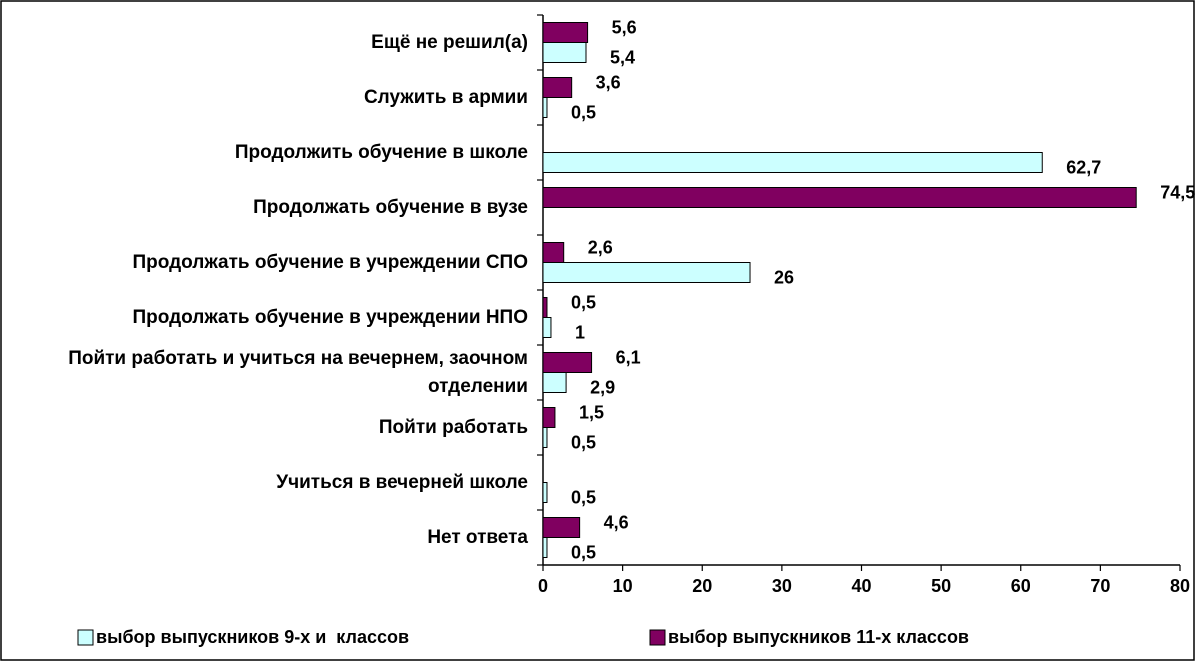 The height and width of the screenshot is (662, 1196). I want to click on value-label: 1,5, so click(591, 412).